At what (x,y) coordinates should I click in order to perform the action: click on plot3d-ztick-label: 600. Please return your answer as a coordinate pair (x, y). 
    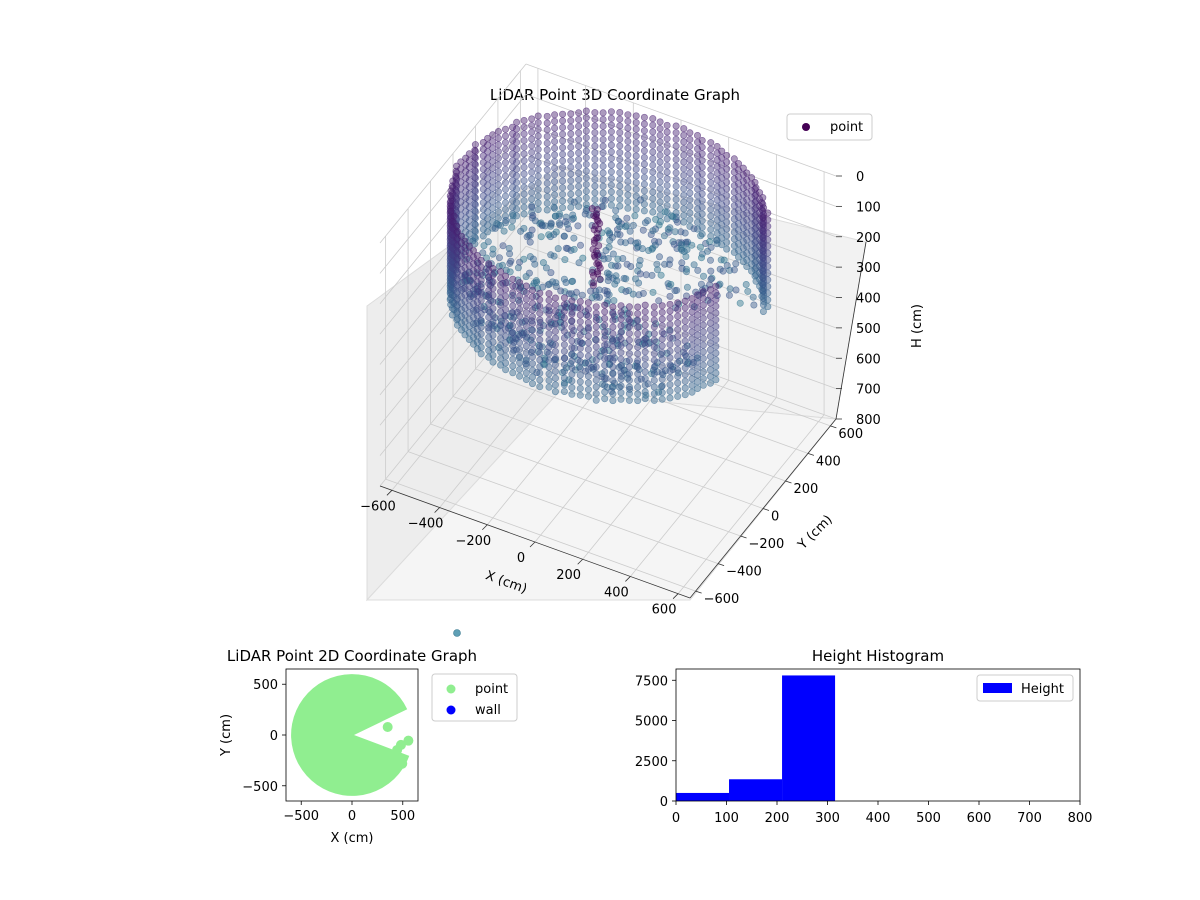
    Looking at the image, I should click on (868, 359).